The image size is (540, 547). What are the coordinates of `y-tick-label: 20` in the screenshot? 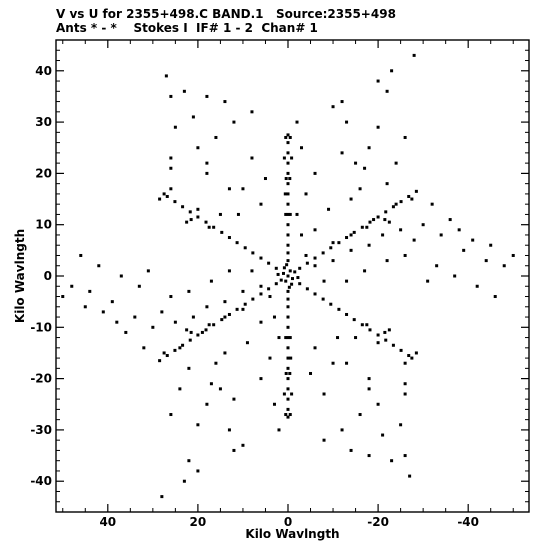 It's located at (43, 173).